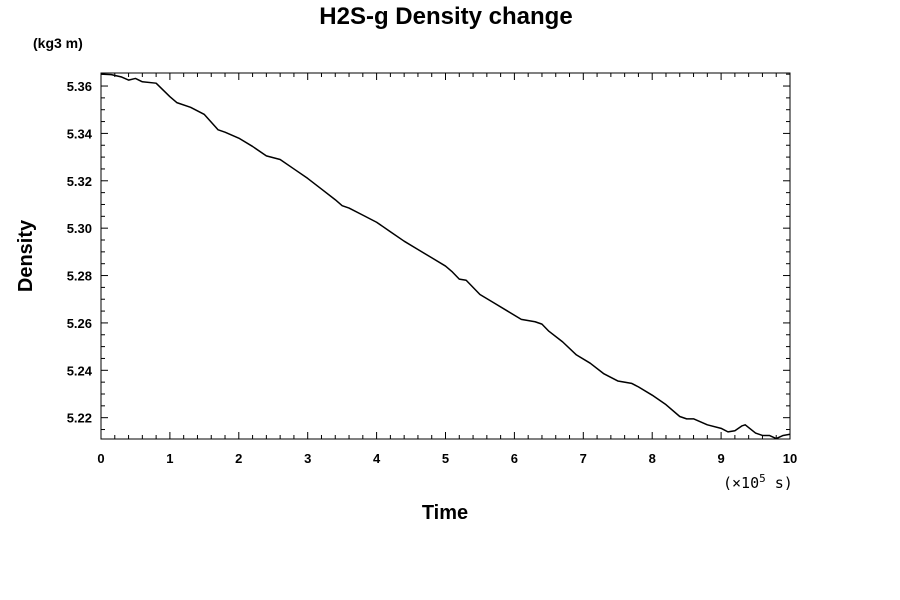 The height and width of the screenshot is (600, 900). What do you see at coordinates (790, 458) in the screenshot?
I see `x-tick-label: 10` at bounding box center [790, 458].